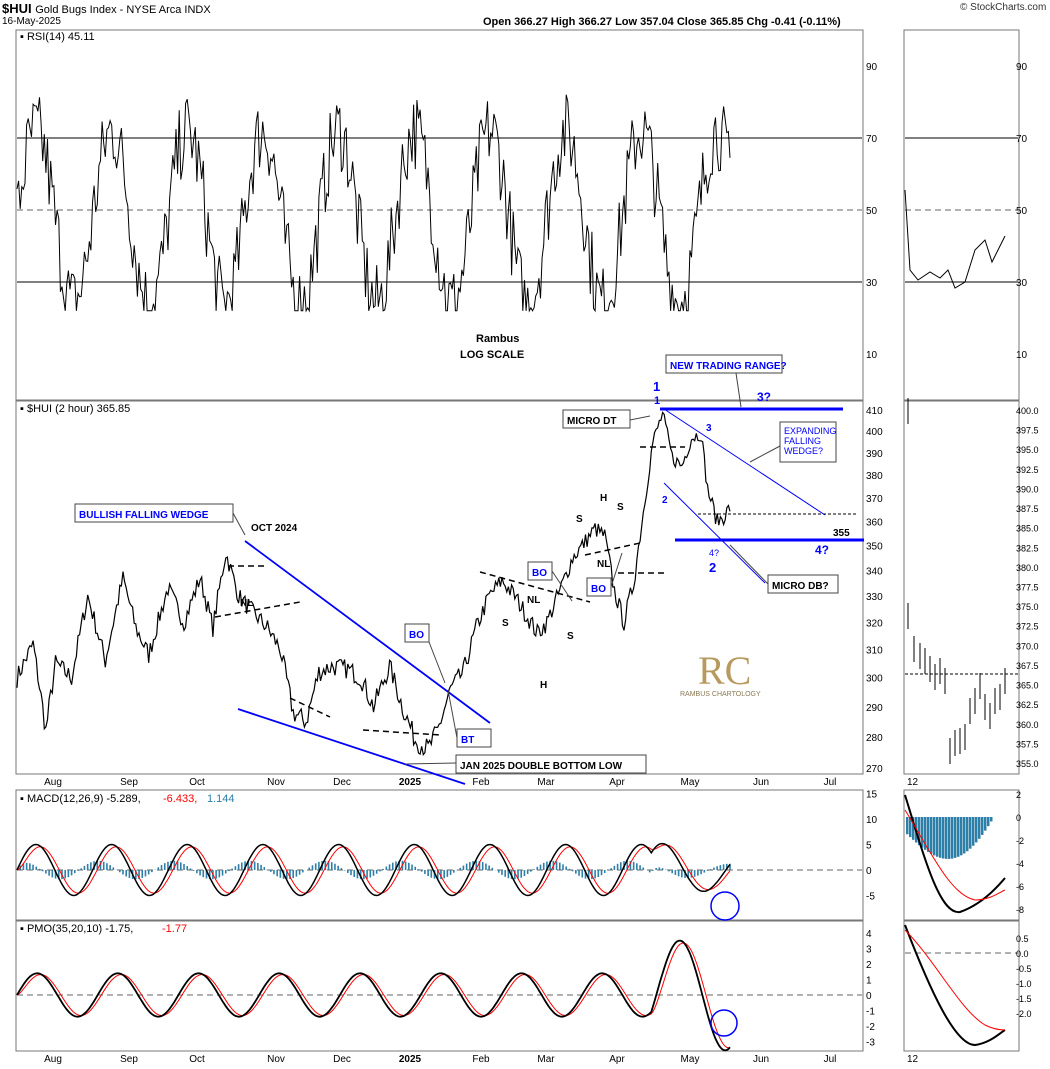  Describe the element at coordinates (1027, 607) in the screenshot. I see `mini-price-tick-375.0: 375.0` at that location.